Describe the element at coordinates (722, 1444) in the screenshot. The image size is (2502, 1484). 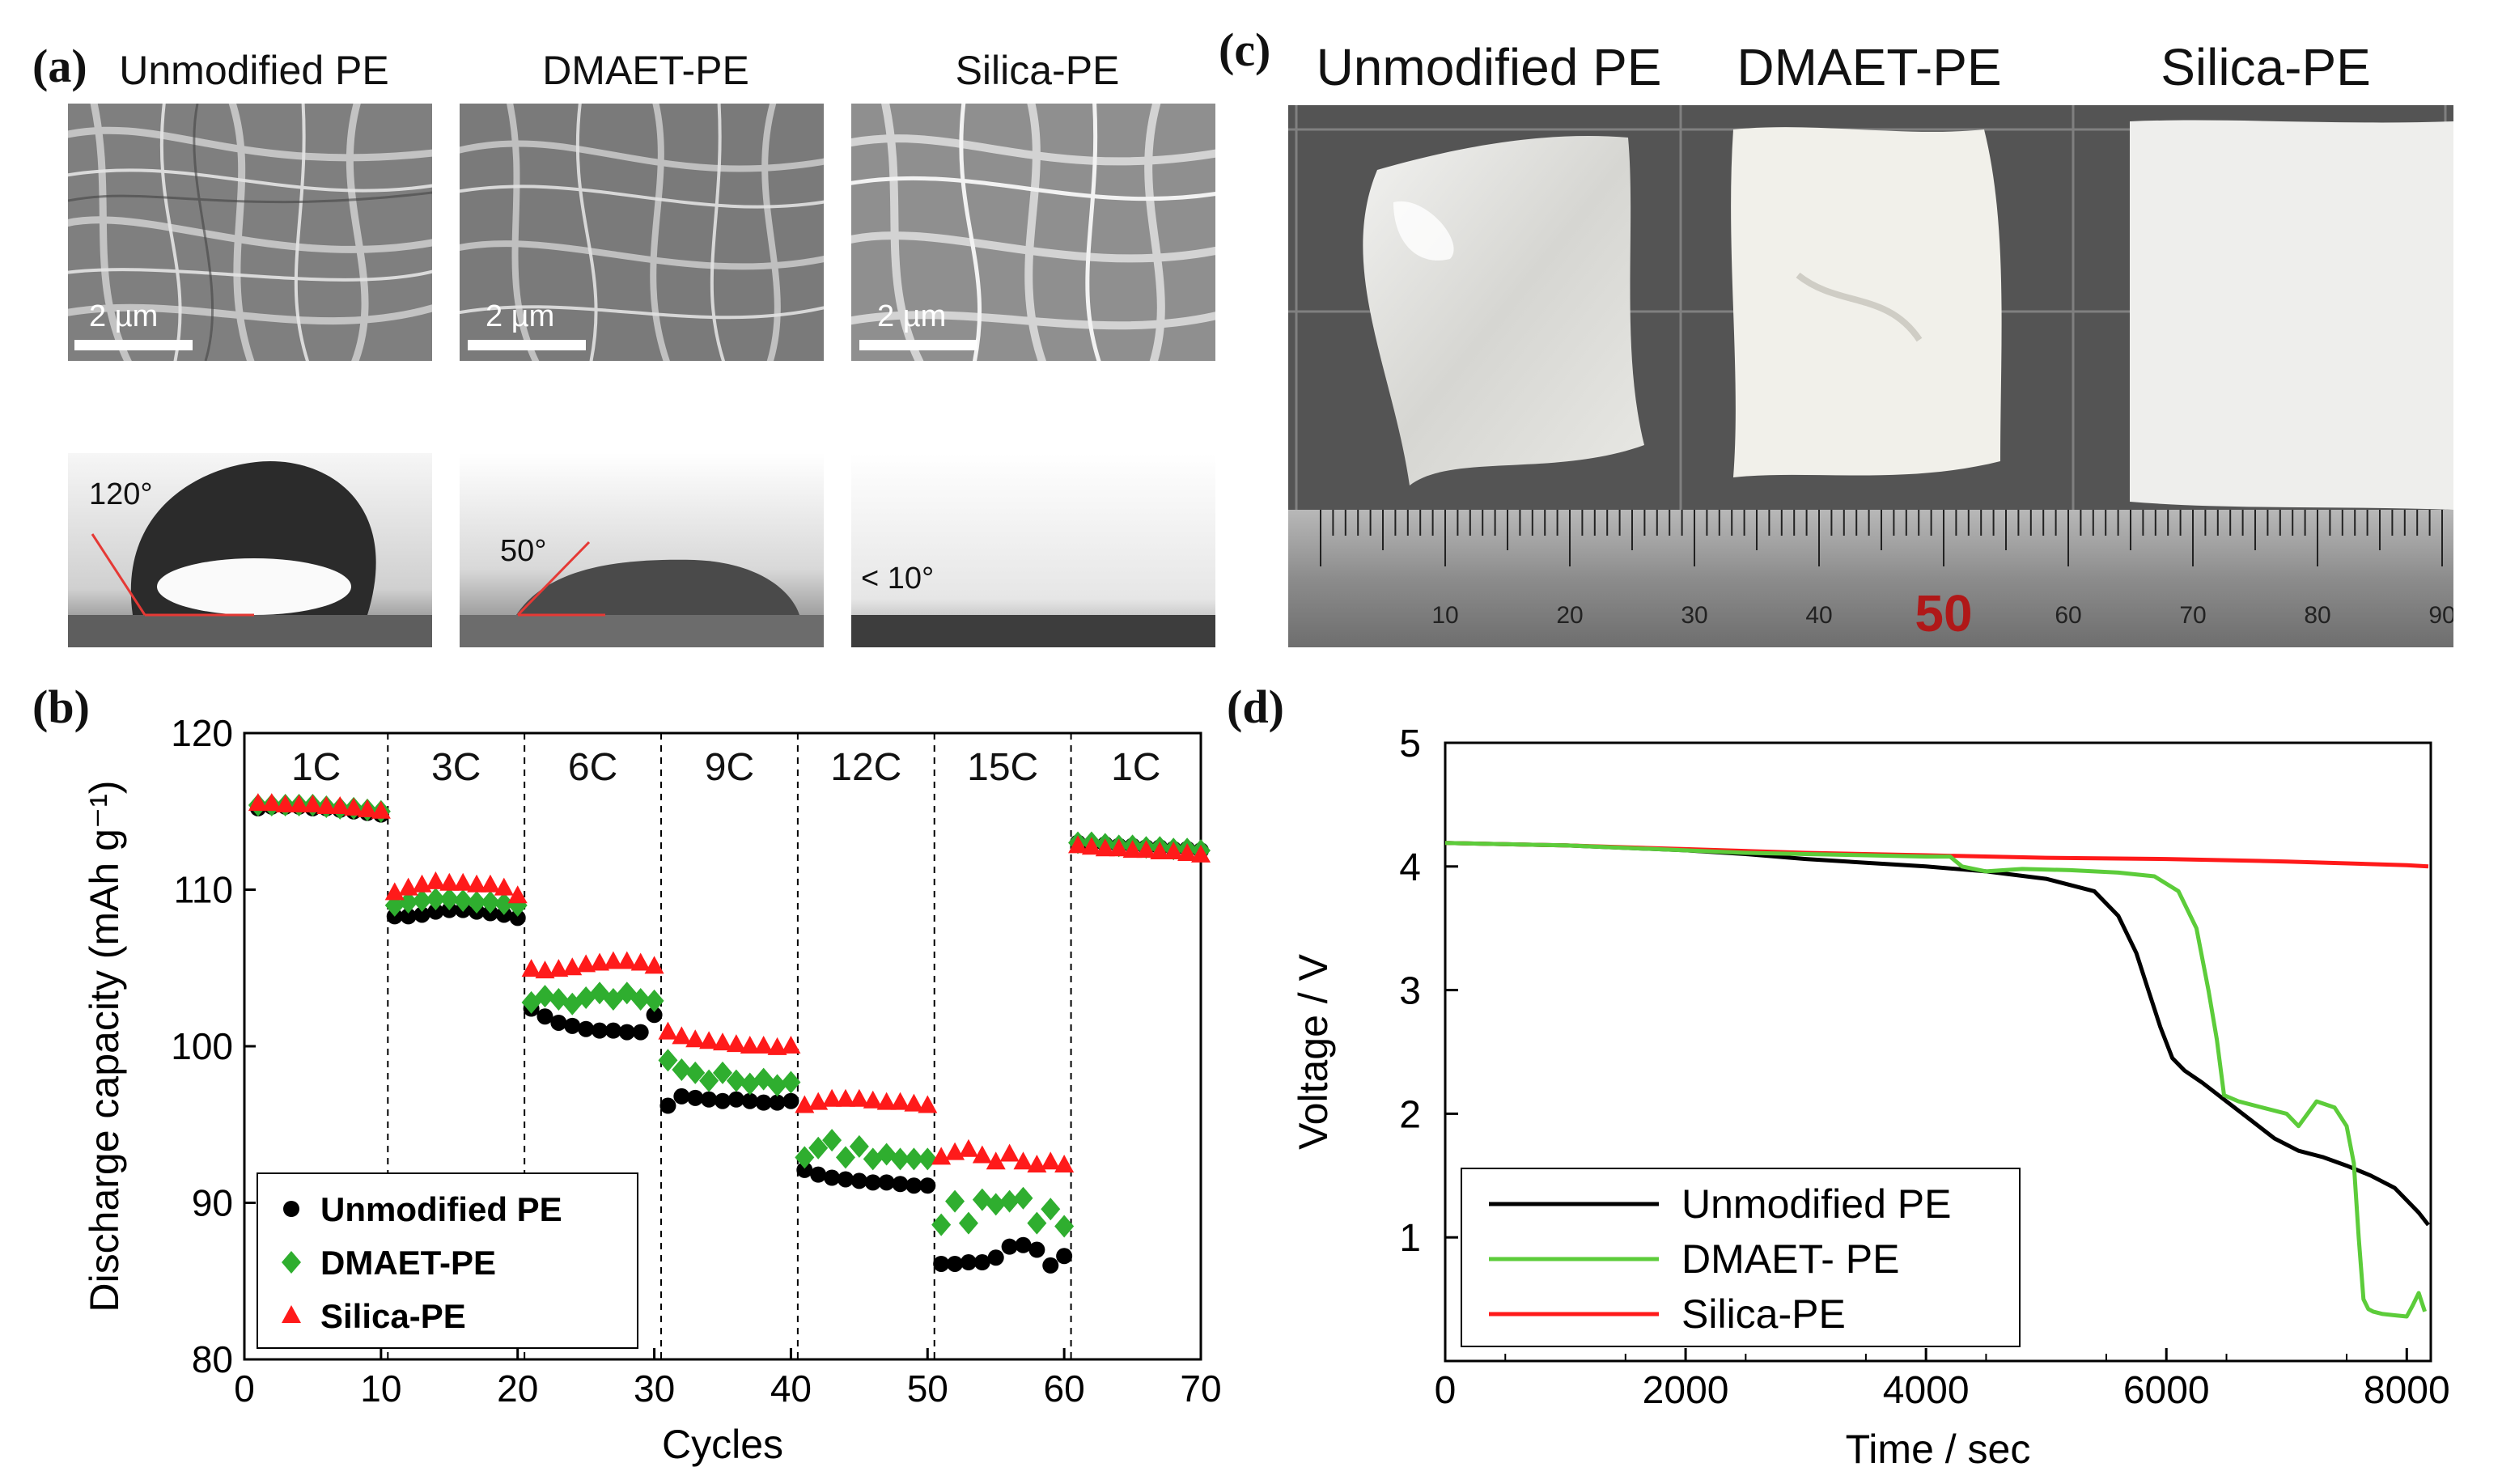
I see `x-axis-label: Cycles` at that location.